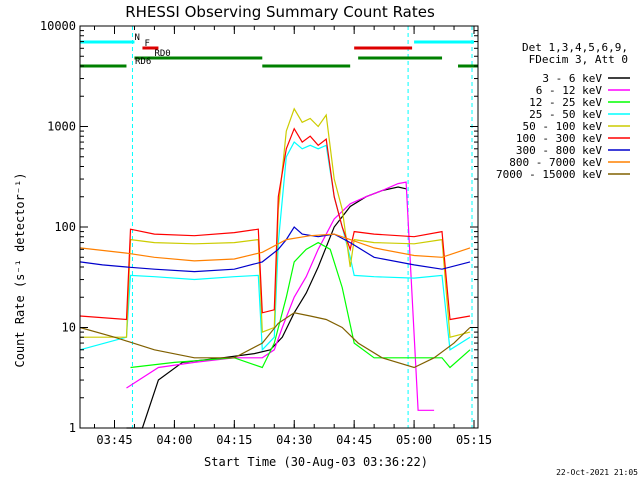 This screenshot has height=480, width=640. I want to click on y-tick-label-0: 1, so click(72, 428).